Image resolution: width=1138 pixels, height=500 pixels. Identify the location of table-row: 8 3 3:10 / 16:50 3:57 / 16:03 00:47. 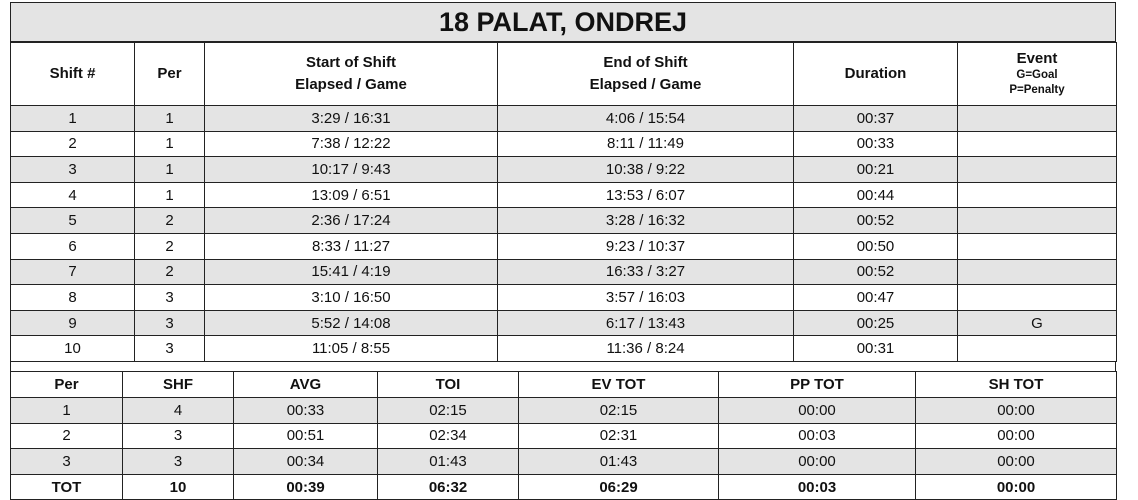
(563, 297).